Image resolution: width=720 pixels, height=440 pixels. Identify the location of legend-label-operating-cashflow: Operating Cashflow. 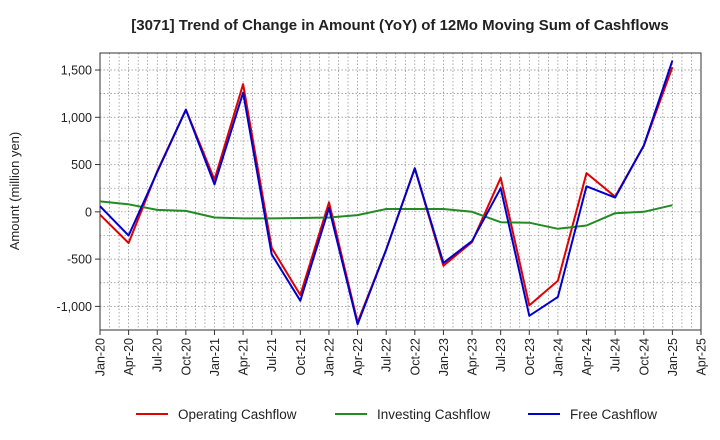
(237, 414).